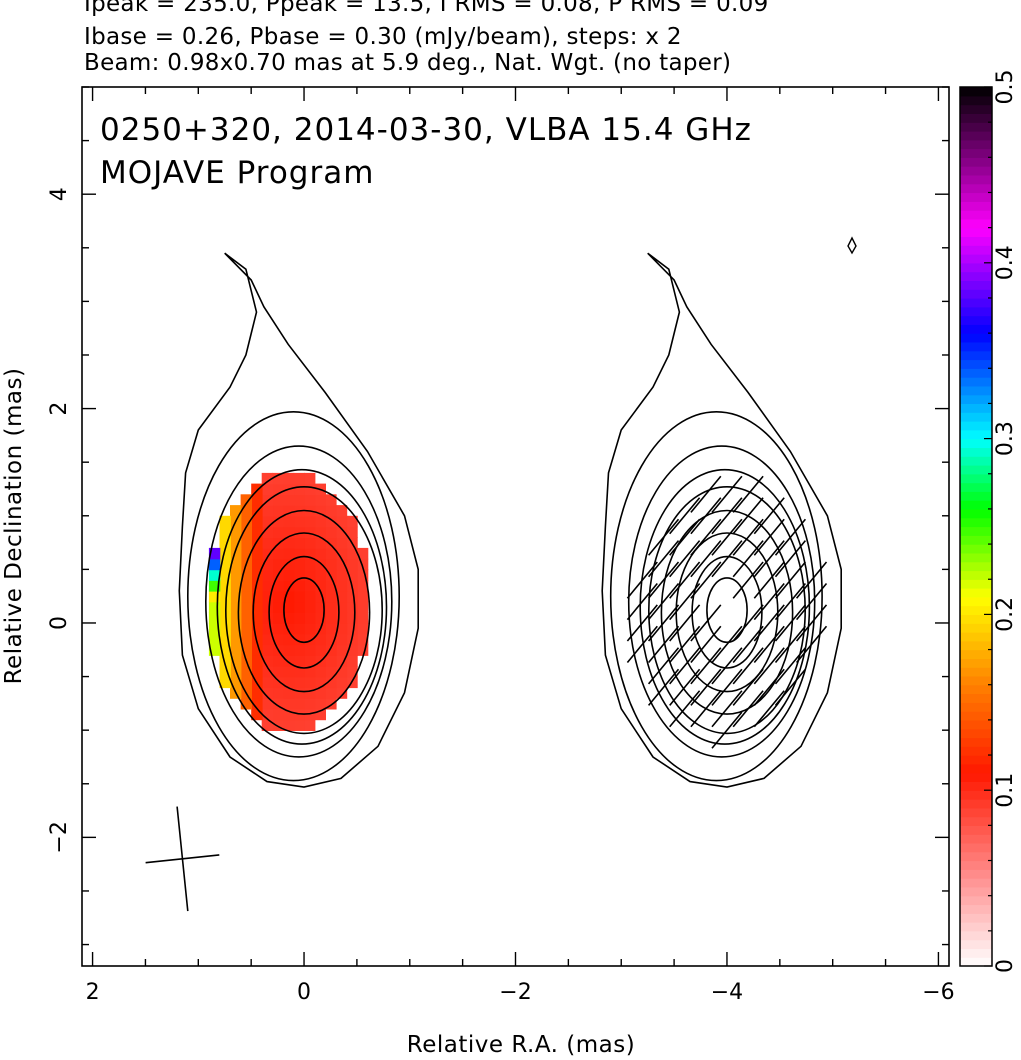  Describe the element at coordinates (426, 130) in the screenshot. I see `chart-title: 0250+320, 2014-03-30, VLBA 15.4 GHz` at that location.